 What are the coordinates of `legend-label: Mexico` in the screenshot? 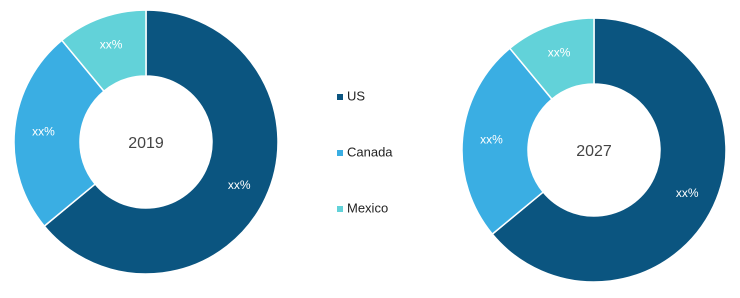 It's located at (367, 207).